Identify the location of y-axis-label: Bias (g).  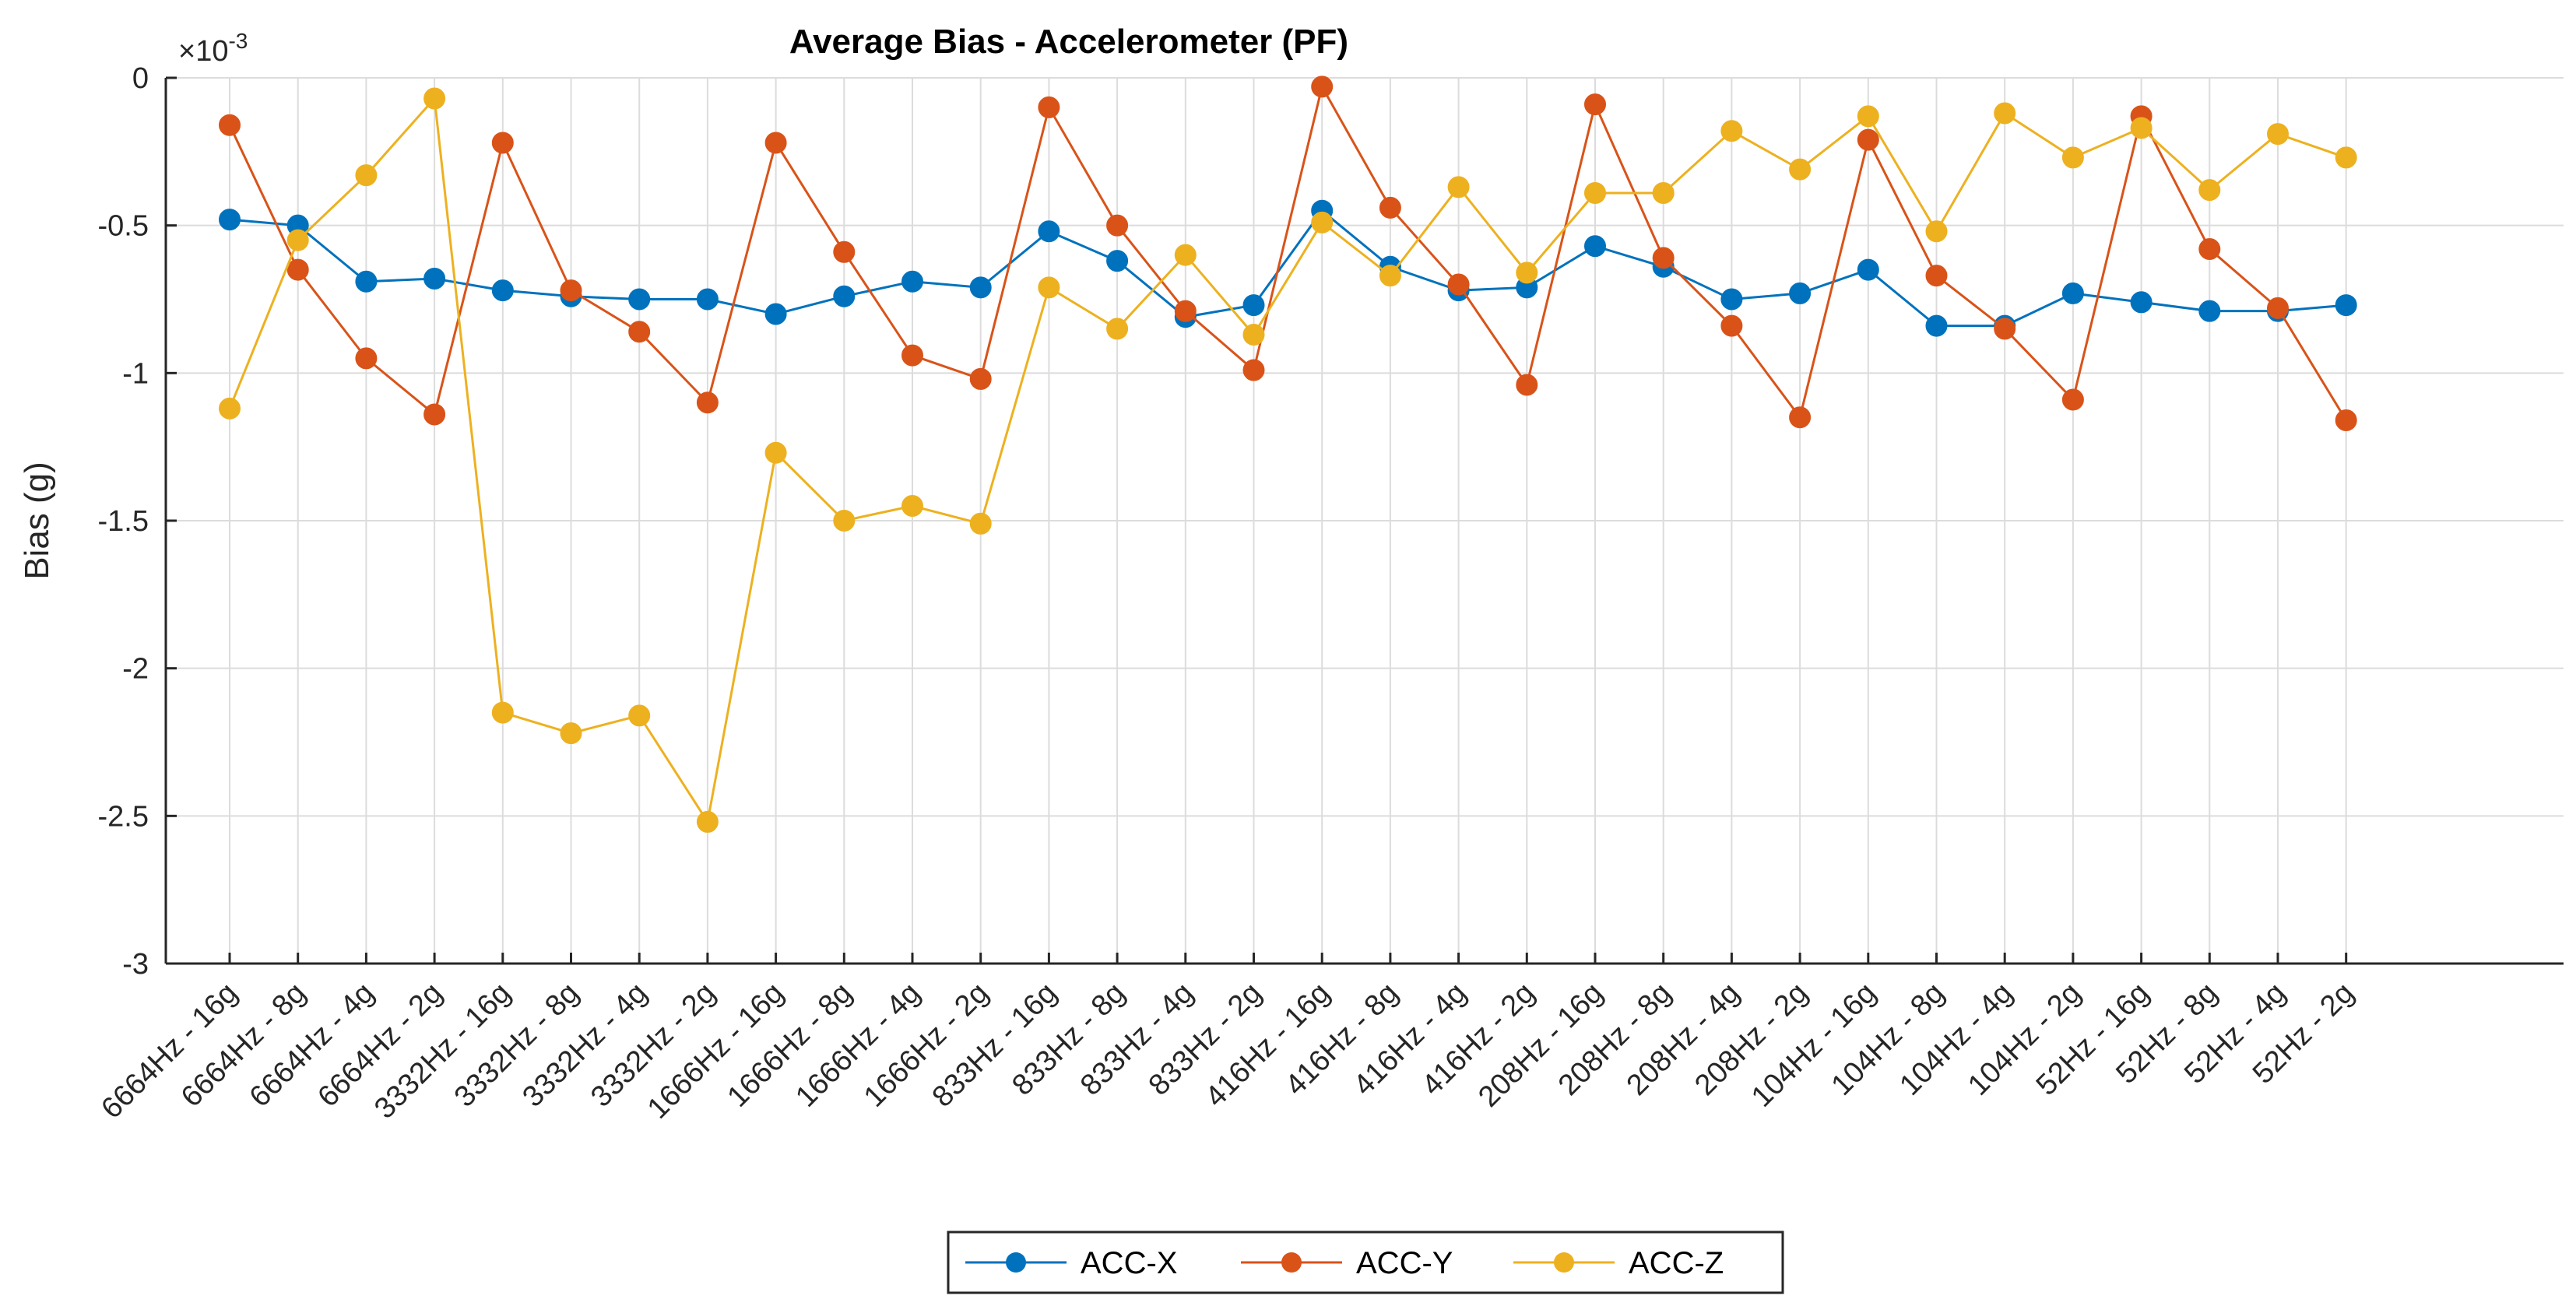
(37, 521).